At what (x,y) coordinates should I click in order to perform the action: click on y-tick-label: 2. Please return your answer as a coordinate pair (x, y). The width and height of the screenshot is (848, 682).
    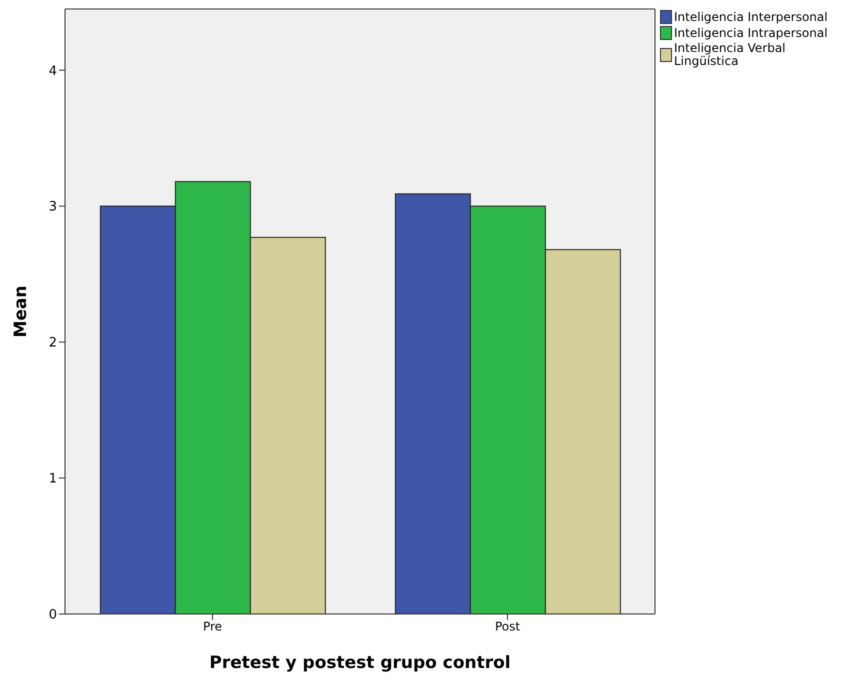
    Looking at the image, I should click on (52, 343).